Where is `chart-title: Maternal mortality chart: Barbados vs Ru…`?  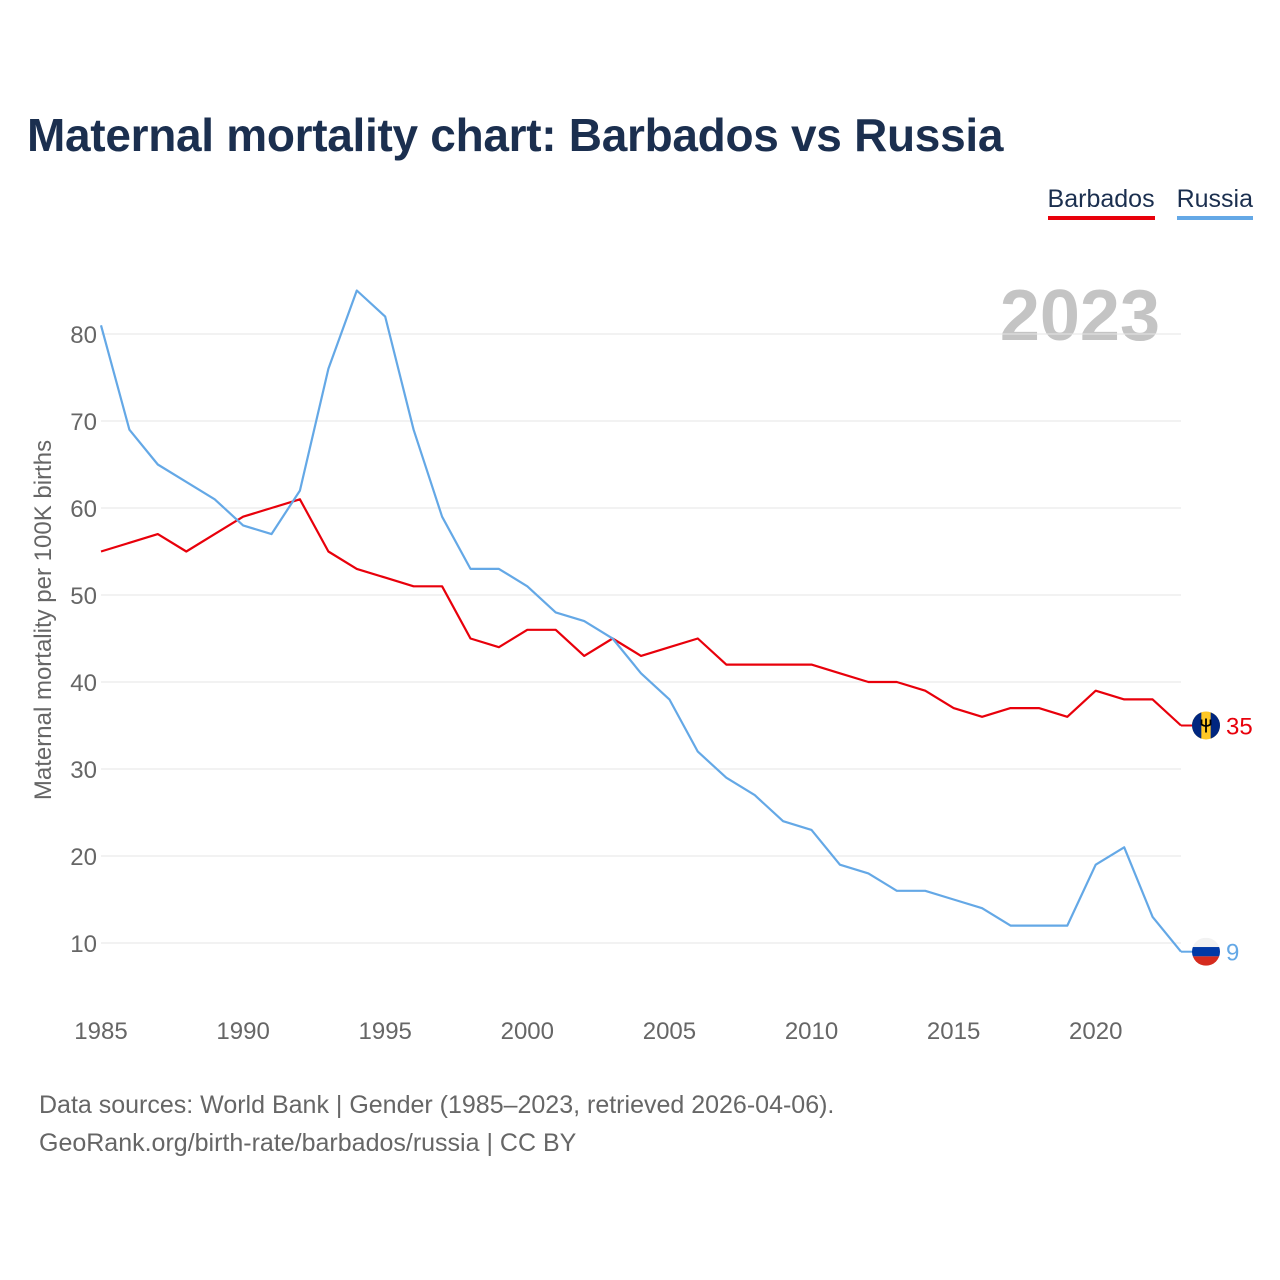 chart-title: Maternal mortality chart: Barbados vs Ru… is located at coordinates (515, 135).